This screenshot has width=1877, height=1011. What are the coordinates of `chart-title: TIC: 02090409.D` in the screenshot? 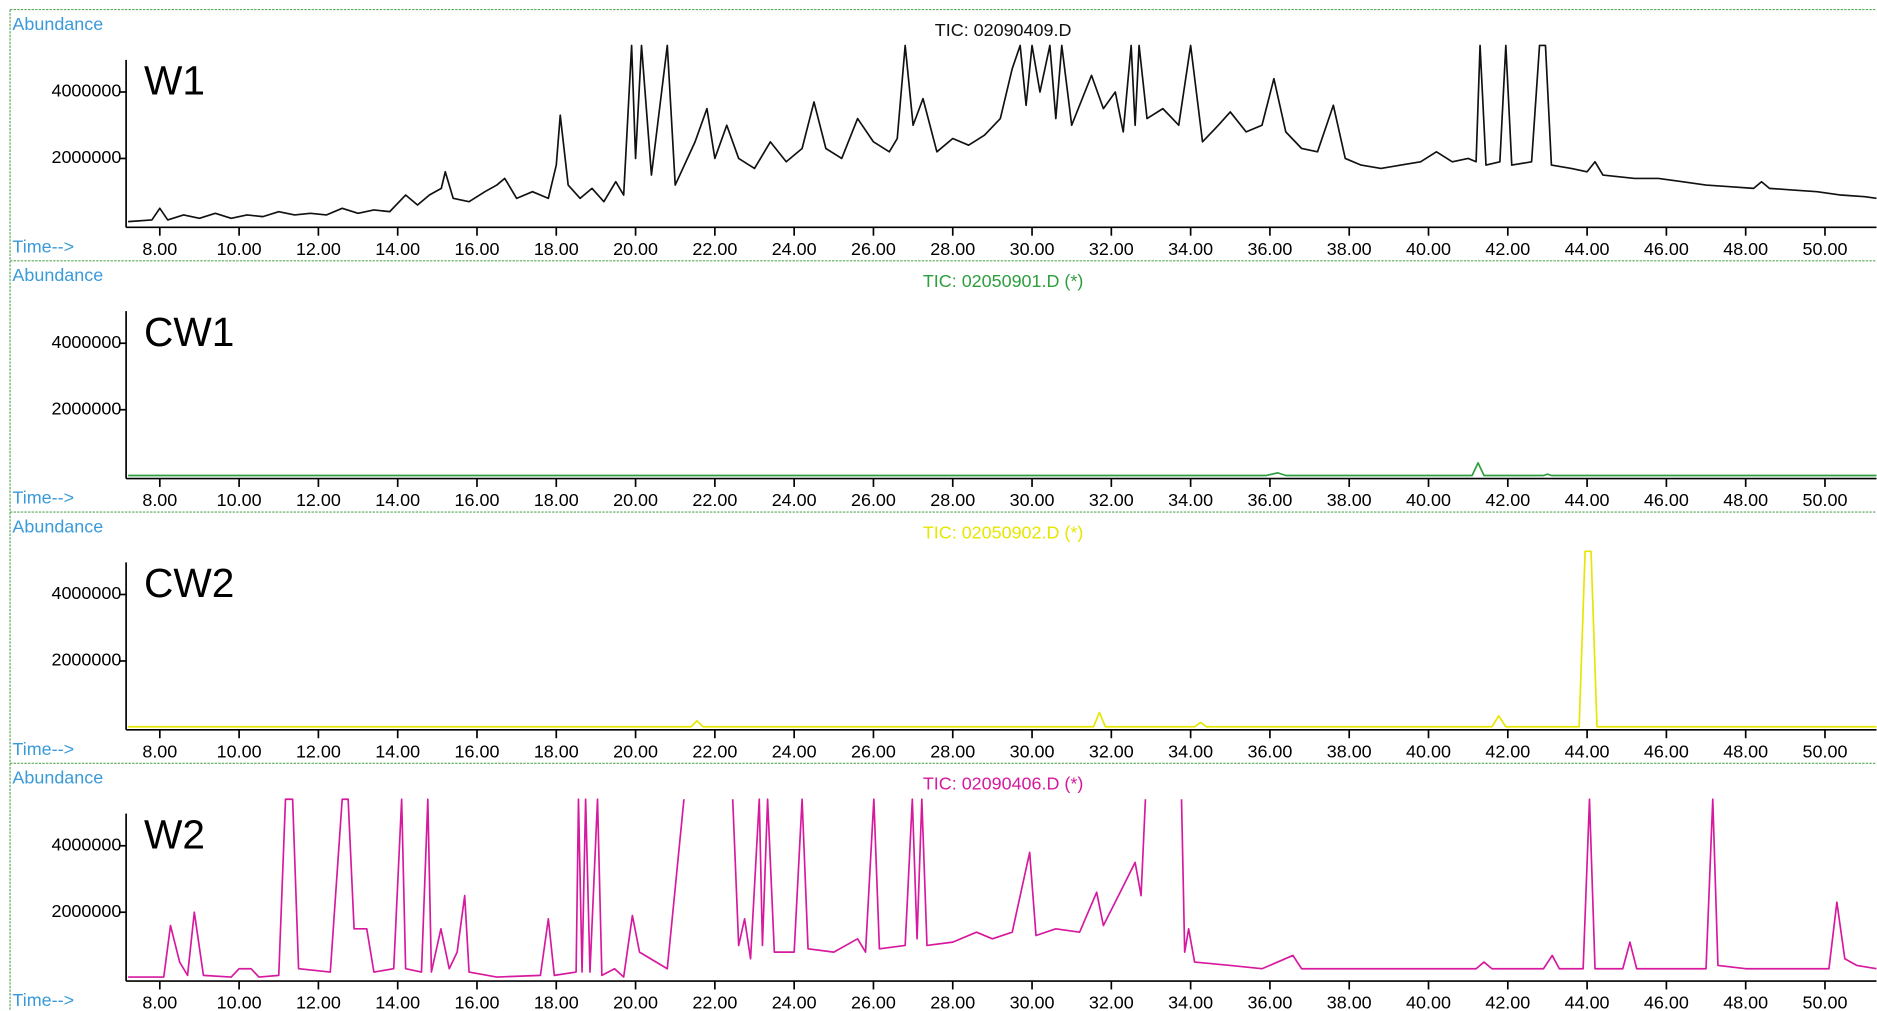 It's located at (1003, 30).